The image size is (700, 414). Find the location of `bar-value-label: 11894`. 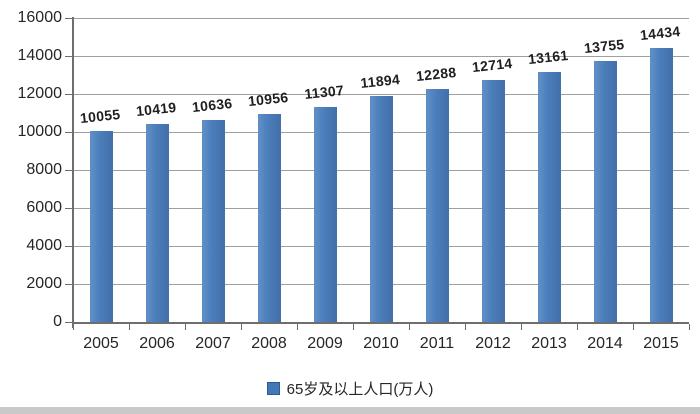

bar-value-label: 11894 is located at coordinates (380, 81).